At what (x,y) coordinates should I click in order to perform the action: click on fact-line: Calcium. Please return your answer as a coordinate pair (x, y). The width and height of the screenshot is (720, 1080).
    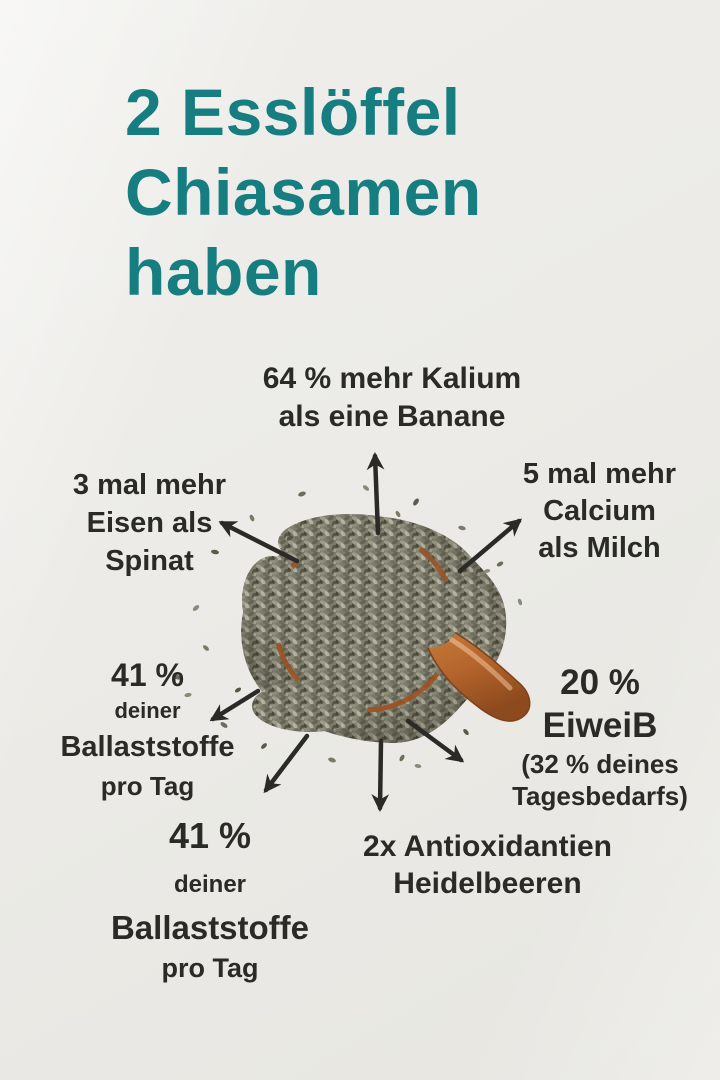
    Looking at the image, I should click on (599, 511).